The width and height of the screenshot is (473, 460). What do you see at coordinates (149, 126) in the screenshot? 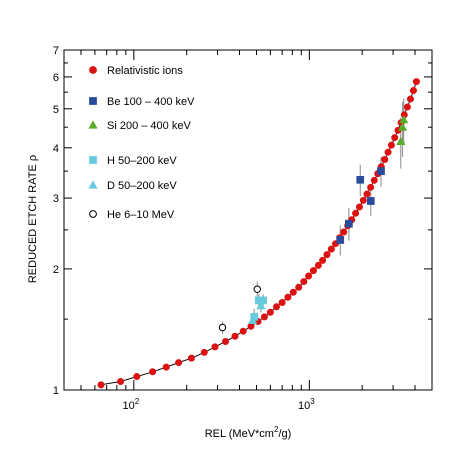
I see `legend-label-si-200-400-kev: Si 200 – 400 keV` at bounding box center [149, 126].